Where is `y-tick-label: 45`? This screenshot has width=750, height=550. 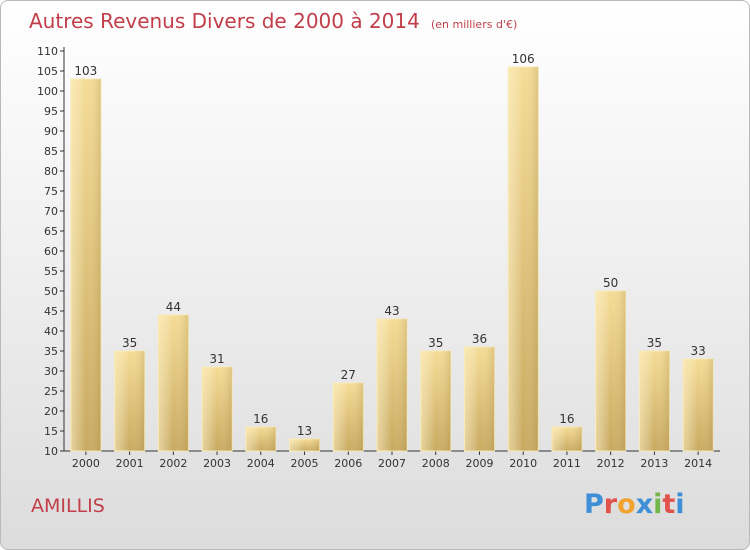 y-tick-label: 45 is located at coordinates (51, 311).